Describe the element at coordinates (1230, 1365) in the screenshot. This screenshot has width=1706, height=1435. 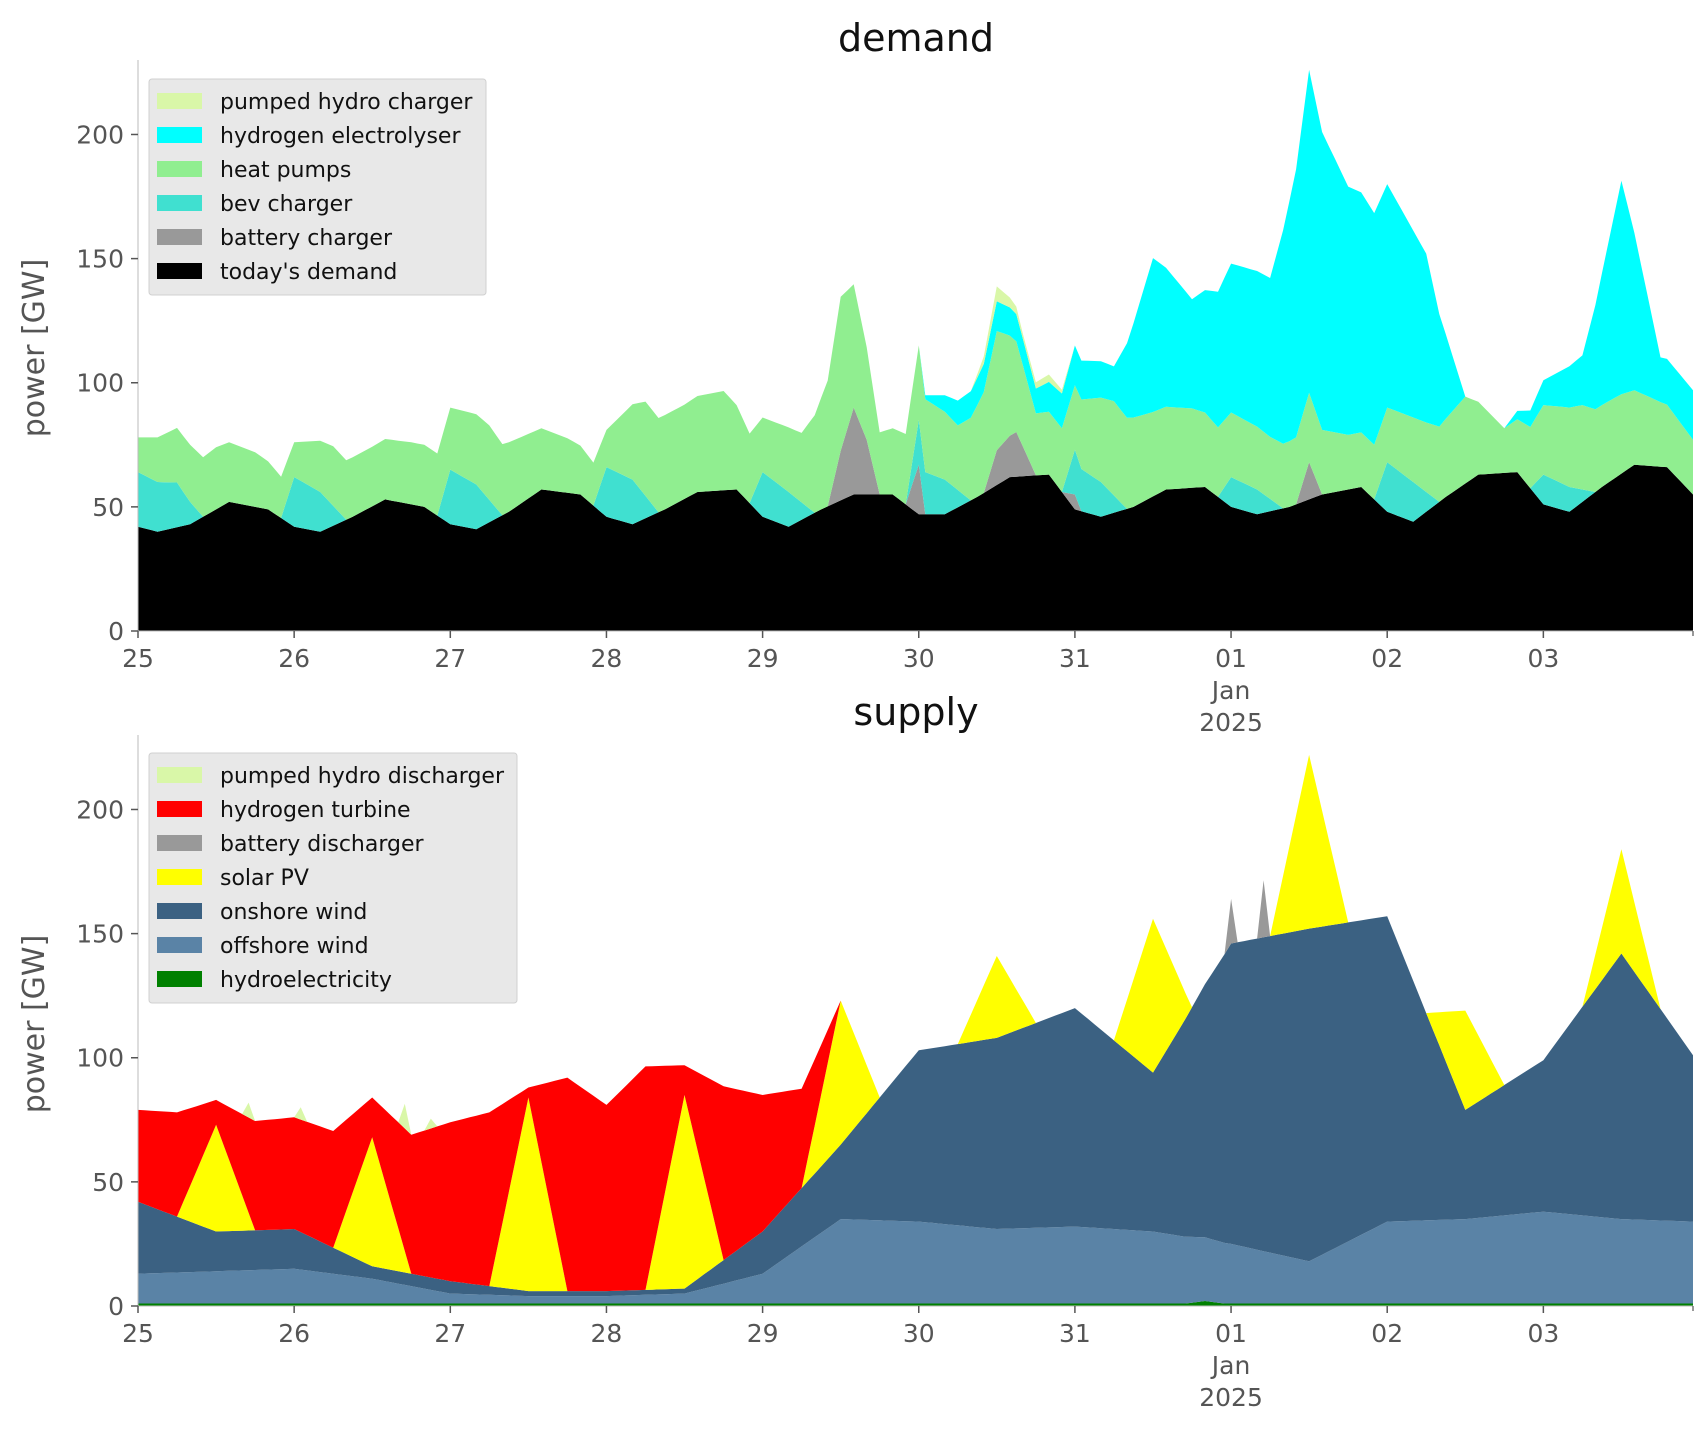
I see `supply-x-tick-label: Jan` at that location.